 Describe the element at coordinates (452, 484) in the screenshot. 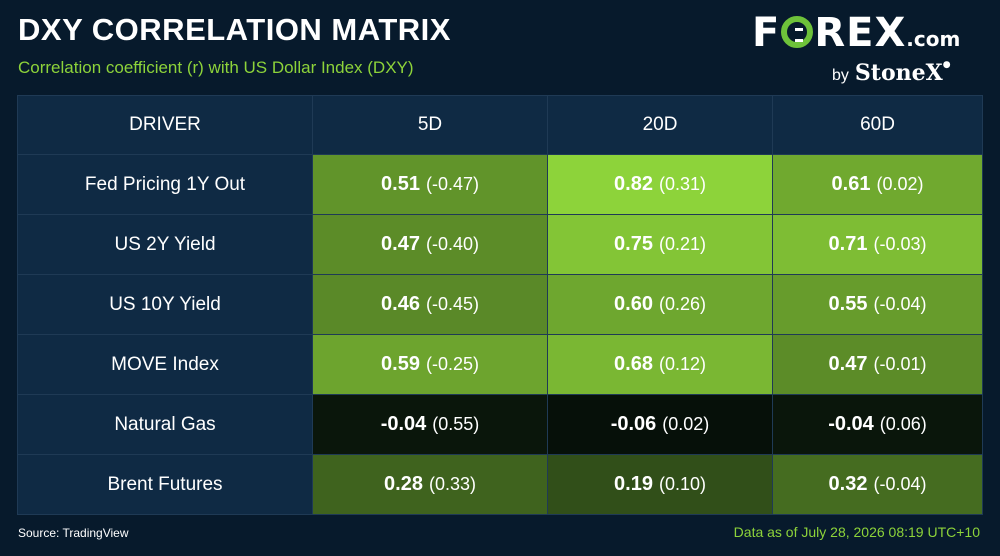

I see `secondary-value: (0.33)` at that location.